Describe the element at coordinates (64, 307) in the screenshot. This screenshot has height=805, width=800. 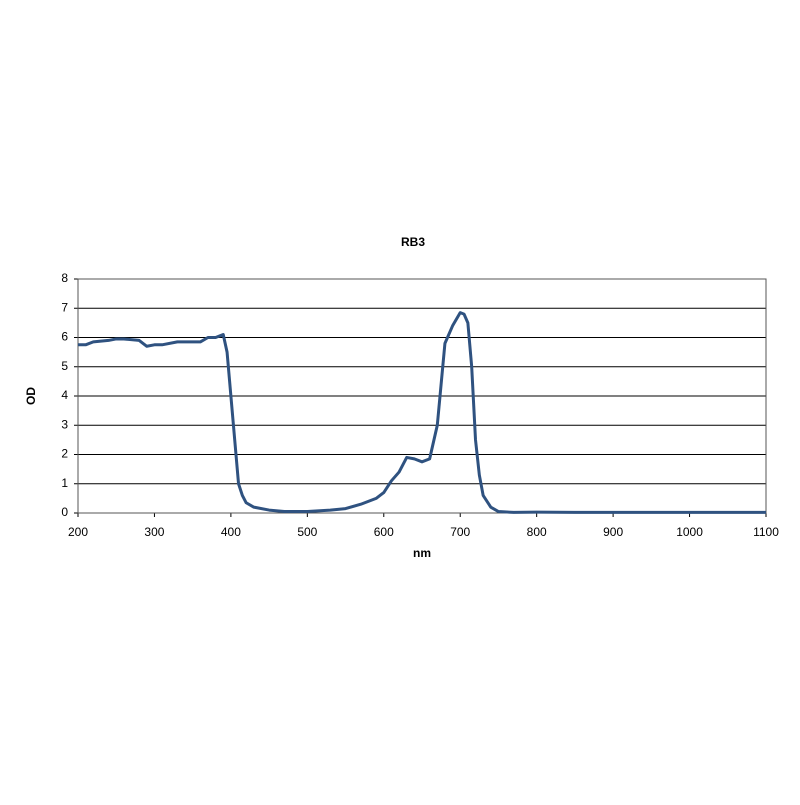
I see `y-tick-label: 7` at that location.